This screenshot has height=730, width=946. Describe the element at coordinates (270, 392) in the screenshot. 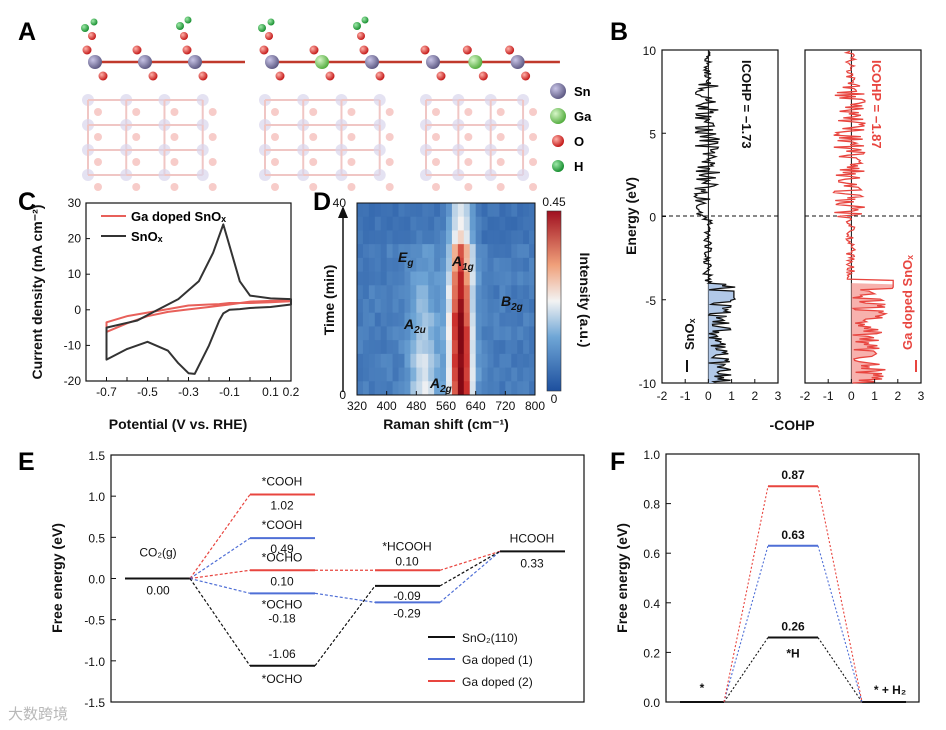

I see `cv-xtick-label: 0.1` at that location.